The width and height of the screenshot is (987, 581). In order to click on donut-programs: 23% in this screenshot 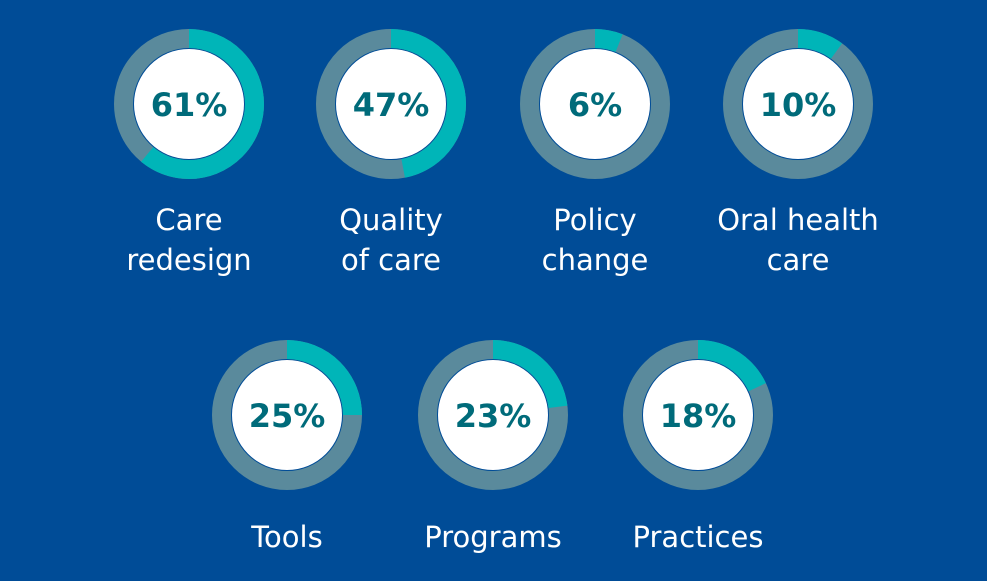, I will do `click(493, 415)`.